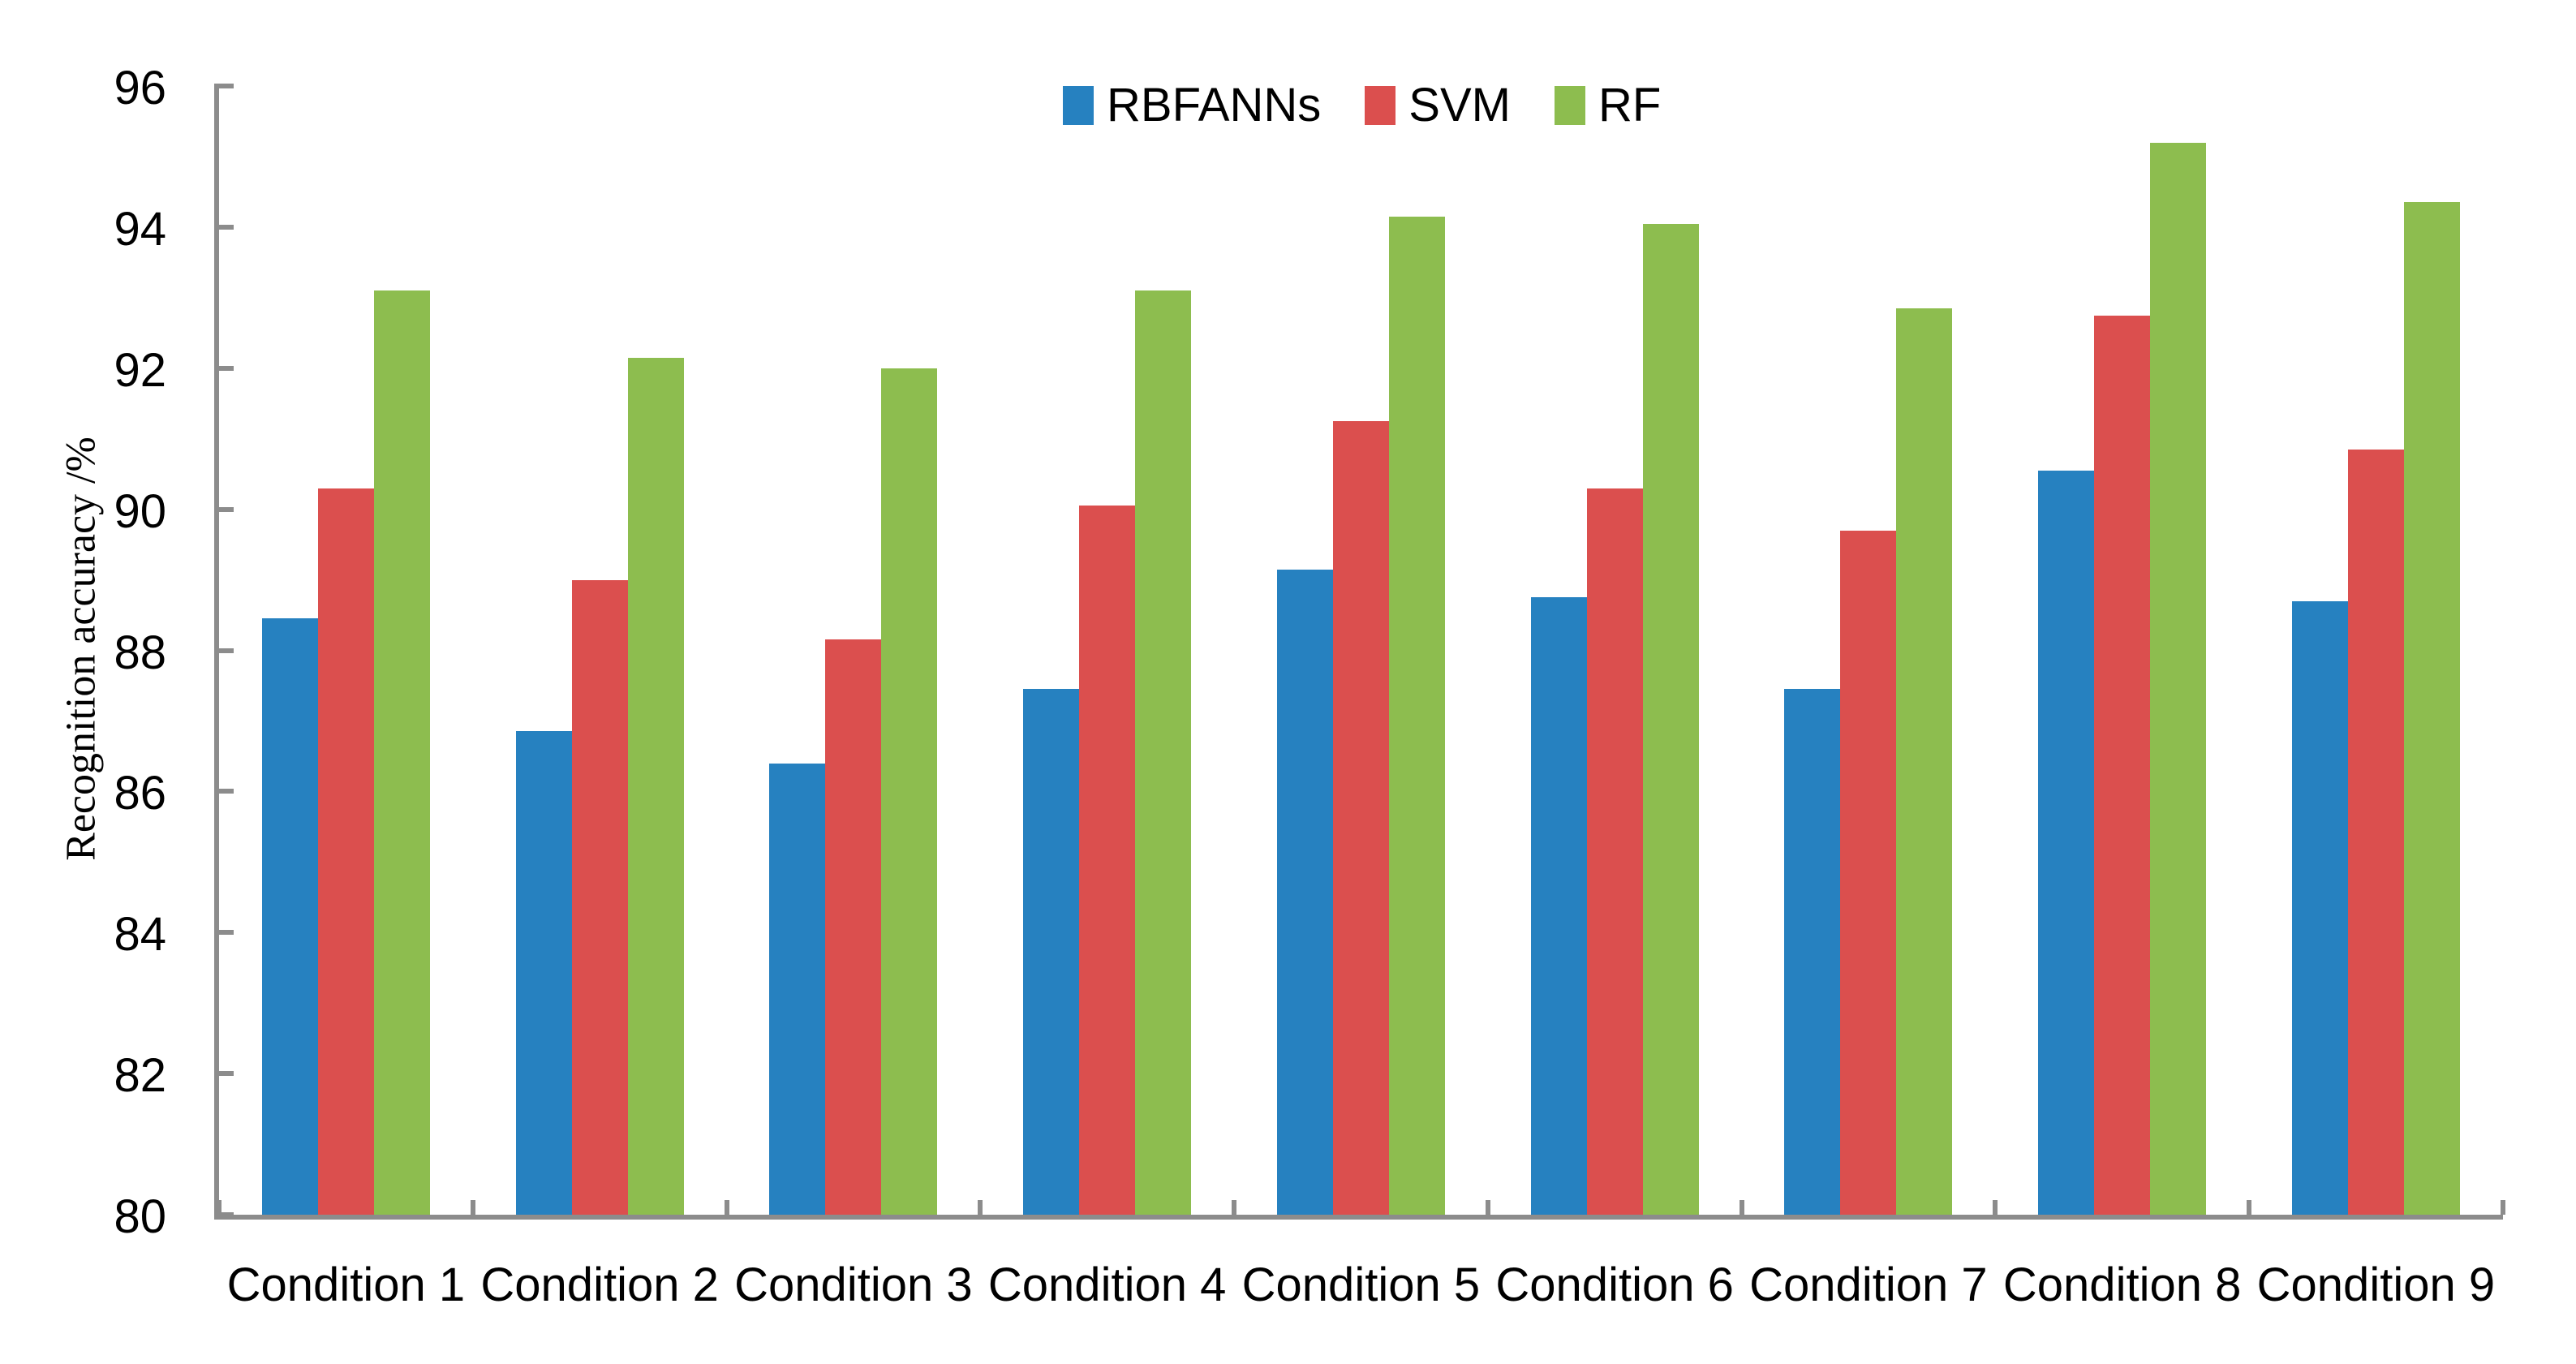  What do you see at coordinates (1358, 1217) in the screenshot?
I see `x-axis-line` at bounding box center [1358, 1217].